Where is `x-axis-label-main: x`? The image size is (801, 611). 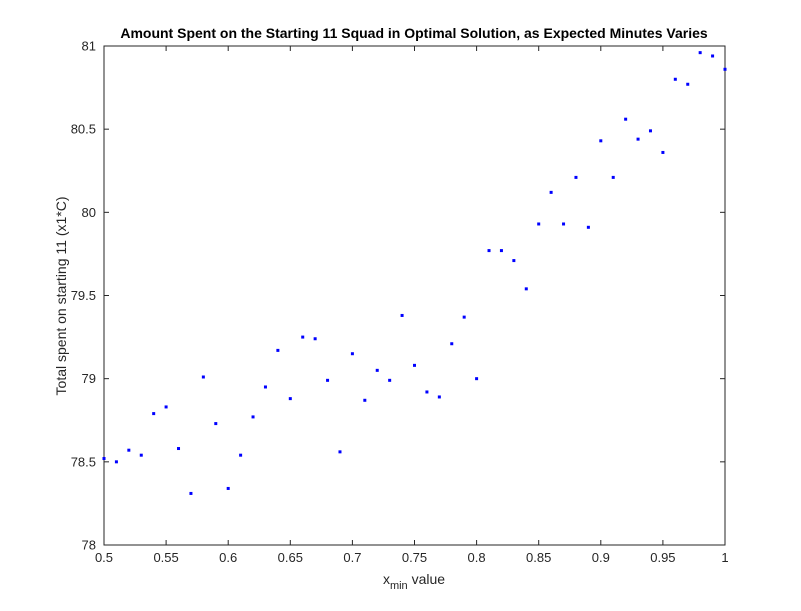
x-axis-label-main: x is located at coordinates (386, 579).